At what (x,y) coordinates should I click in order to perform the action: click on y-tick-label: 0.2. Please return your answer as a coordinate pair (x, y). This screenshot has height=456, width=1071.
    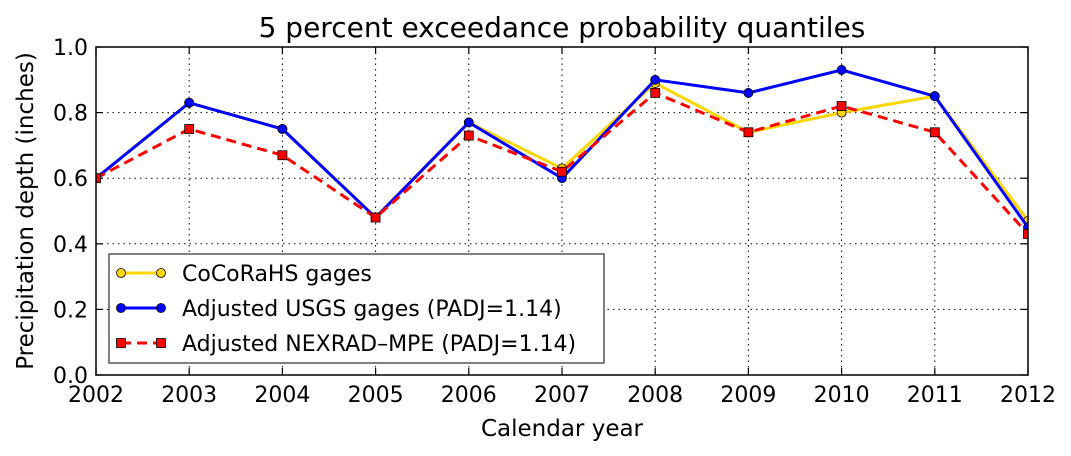
    Looking at the image, I should click on (70, 310).